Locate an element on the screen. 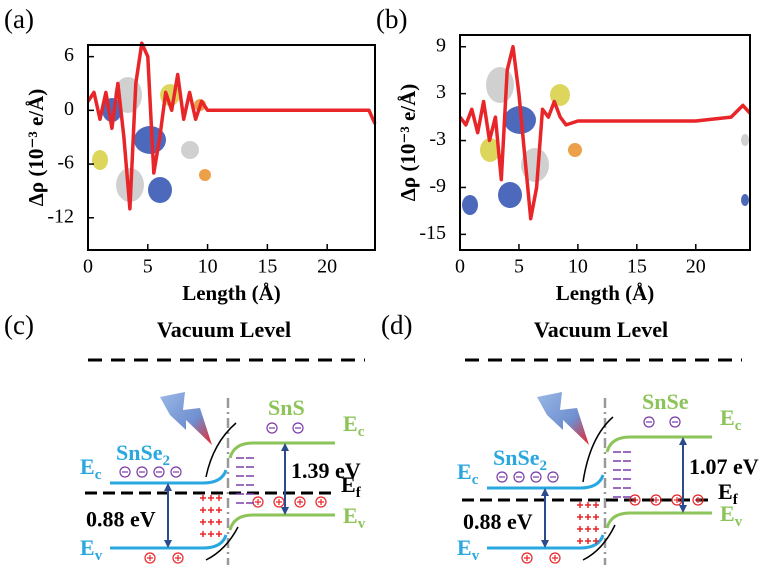  y-tick-label: -3 is located at coordinates (437, 139).